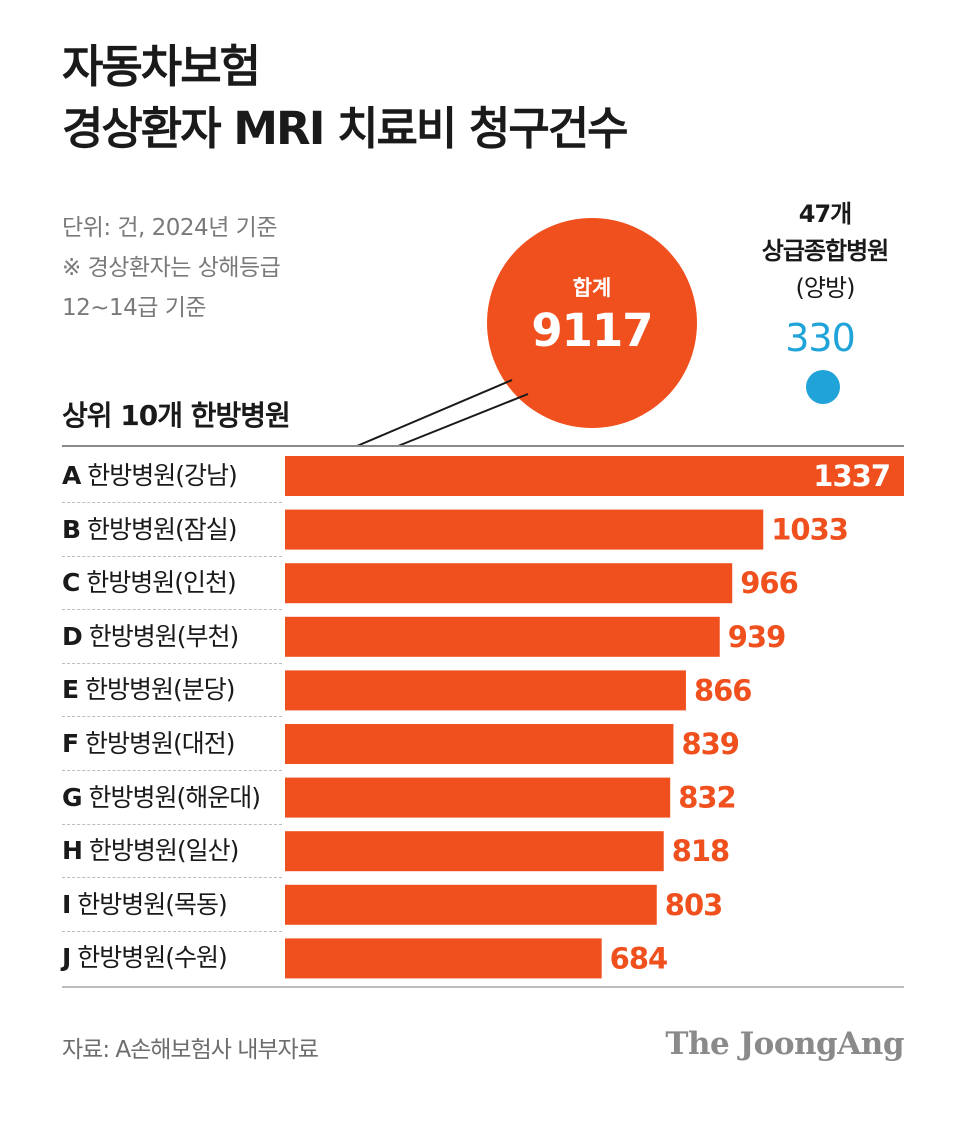  What do you see at coordinates (707, 798) in the screenshot?
I see `value-label-g: 832` at bounding box center [707, 798].